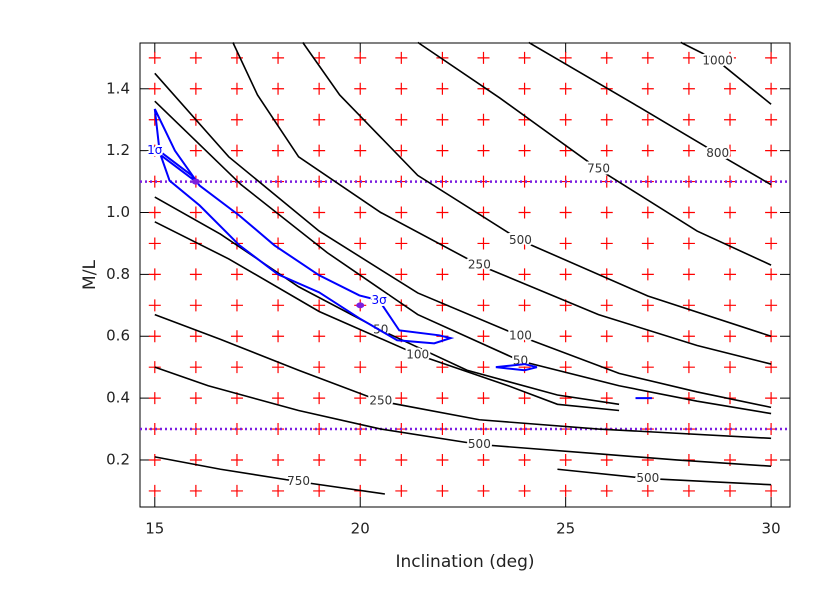 The height and width of the screenshot is (593, 830). What do you see at coordinates (360, 305) in the screenshot?
I see `minimum-point` at bounding box center [360, 305].